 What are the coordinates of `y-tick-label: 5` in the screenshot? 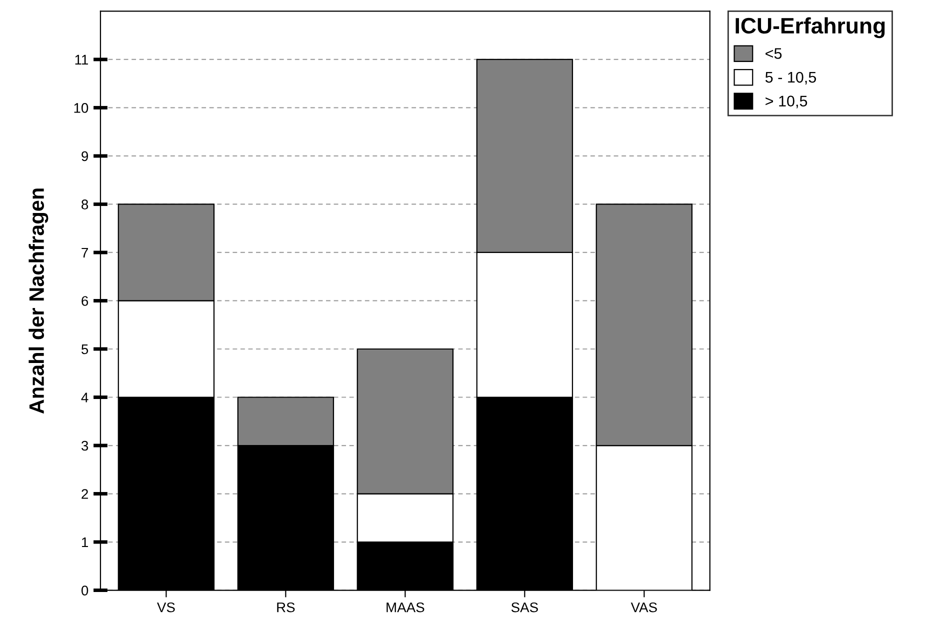 It's located at (85, 349).